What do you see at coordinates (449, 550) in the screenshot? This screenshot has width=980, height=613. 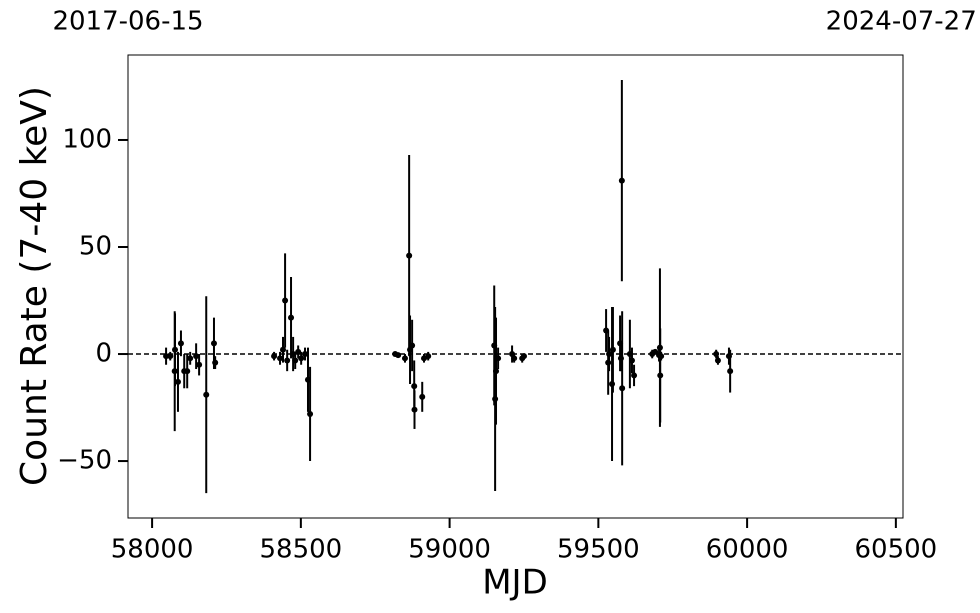 I see `x-tick-label: 59000` at bounding box center [449, 550].